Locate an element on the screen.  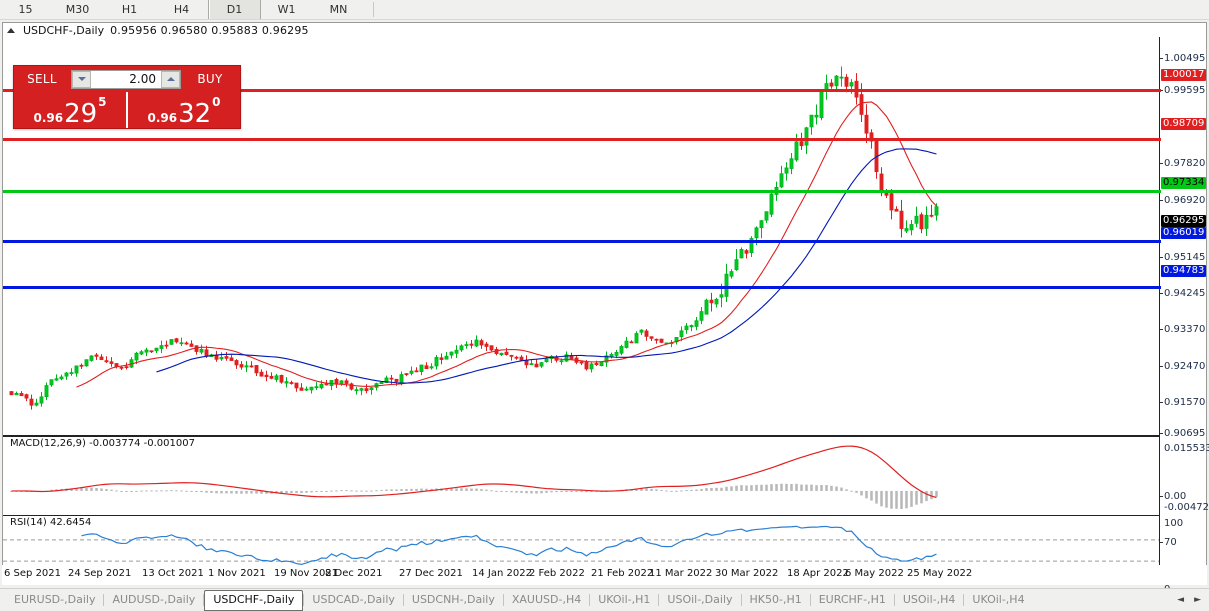
timeframe-d1: D1 is located at coordinates (234, 9).